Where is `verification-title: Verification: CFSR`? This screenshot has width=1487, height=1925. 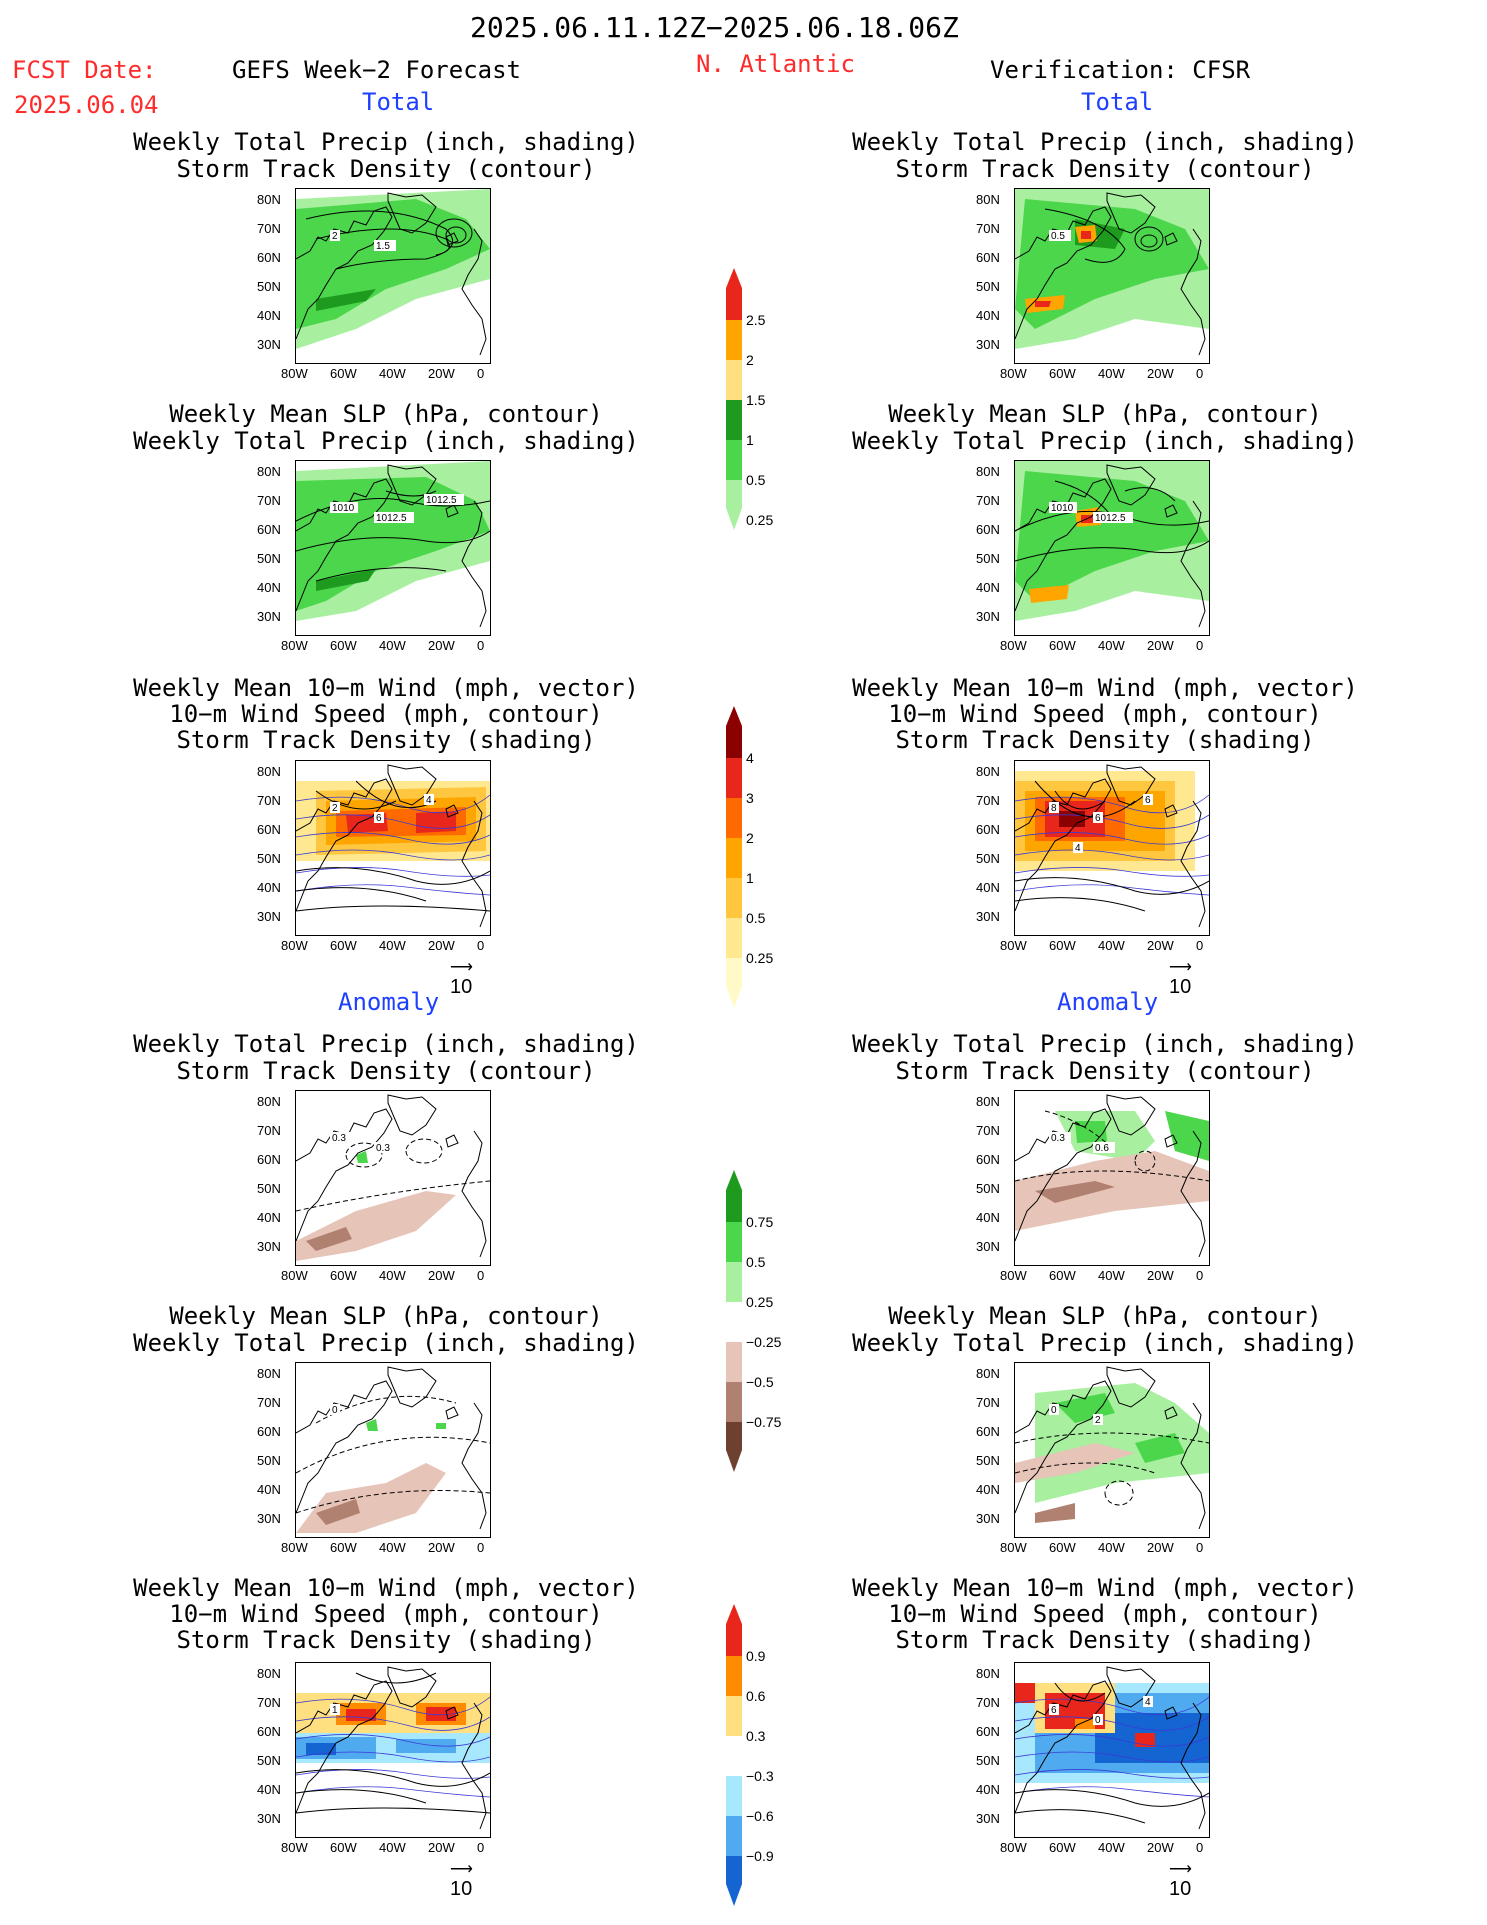
verification-title: Verification: CFSR is located at coordinates (1120, 70).